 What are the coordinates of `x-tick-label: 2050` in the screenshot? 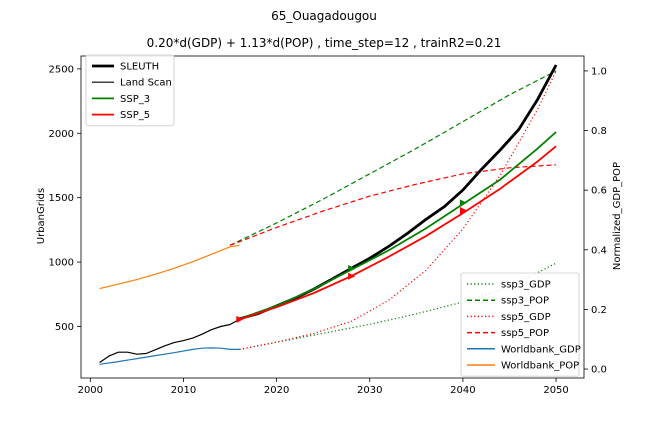 It's located at (555, 390).